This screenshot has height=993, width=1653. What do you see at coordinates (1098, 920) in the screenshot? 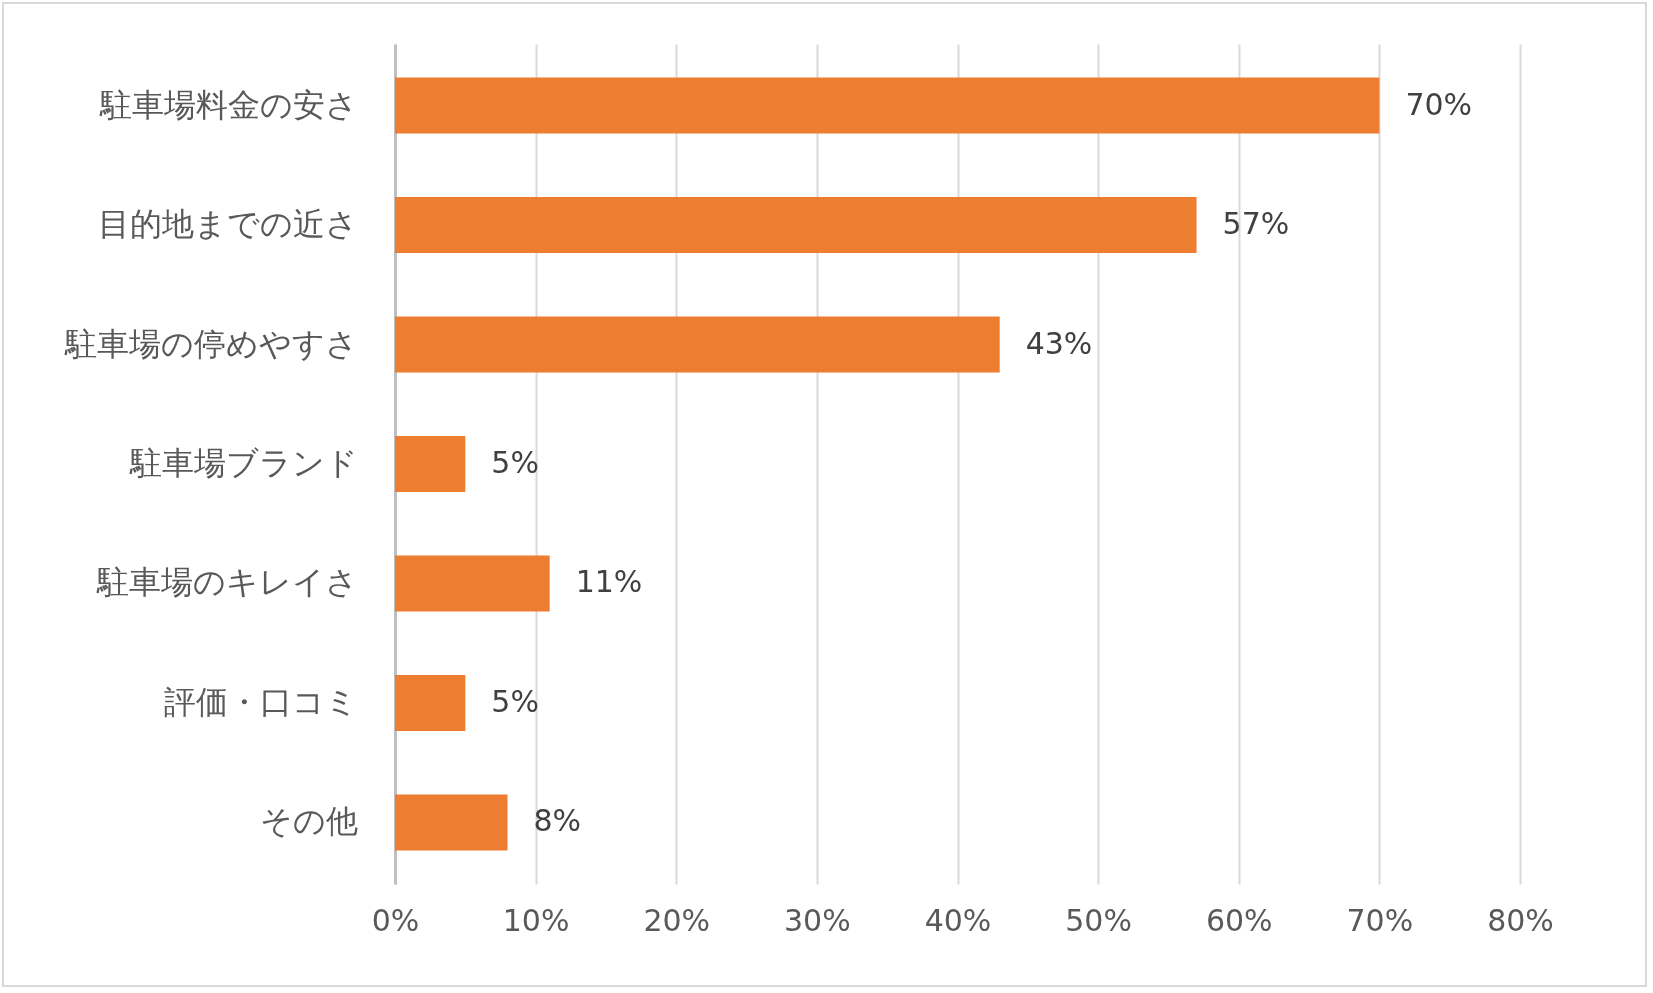
I see `x-tick-label: 50%` at bounding box center [1098, 920].